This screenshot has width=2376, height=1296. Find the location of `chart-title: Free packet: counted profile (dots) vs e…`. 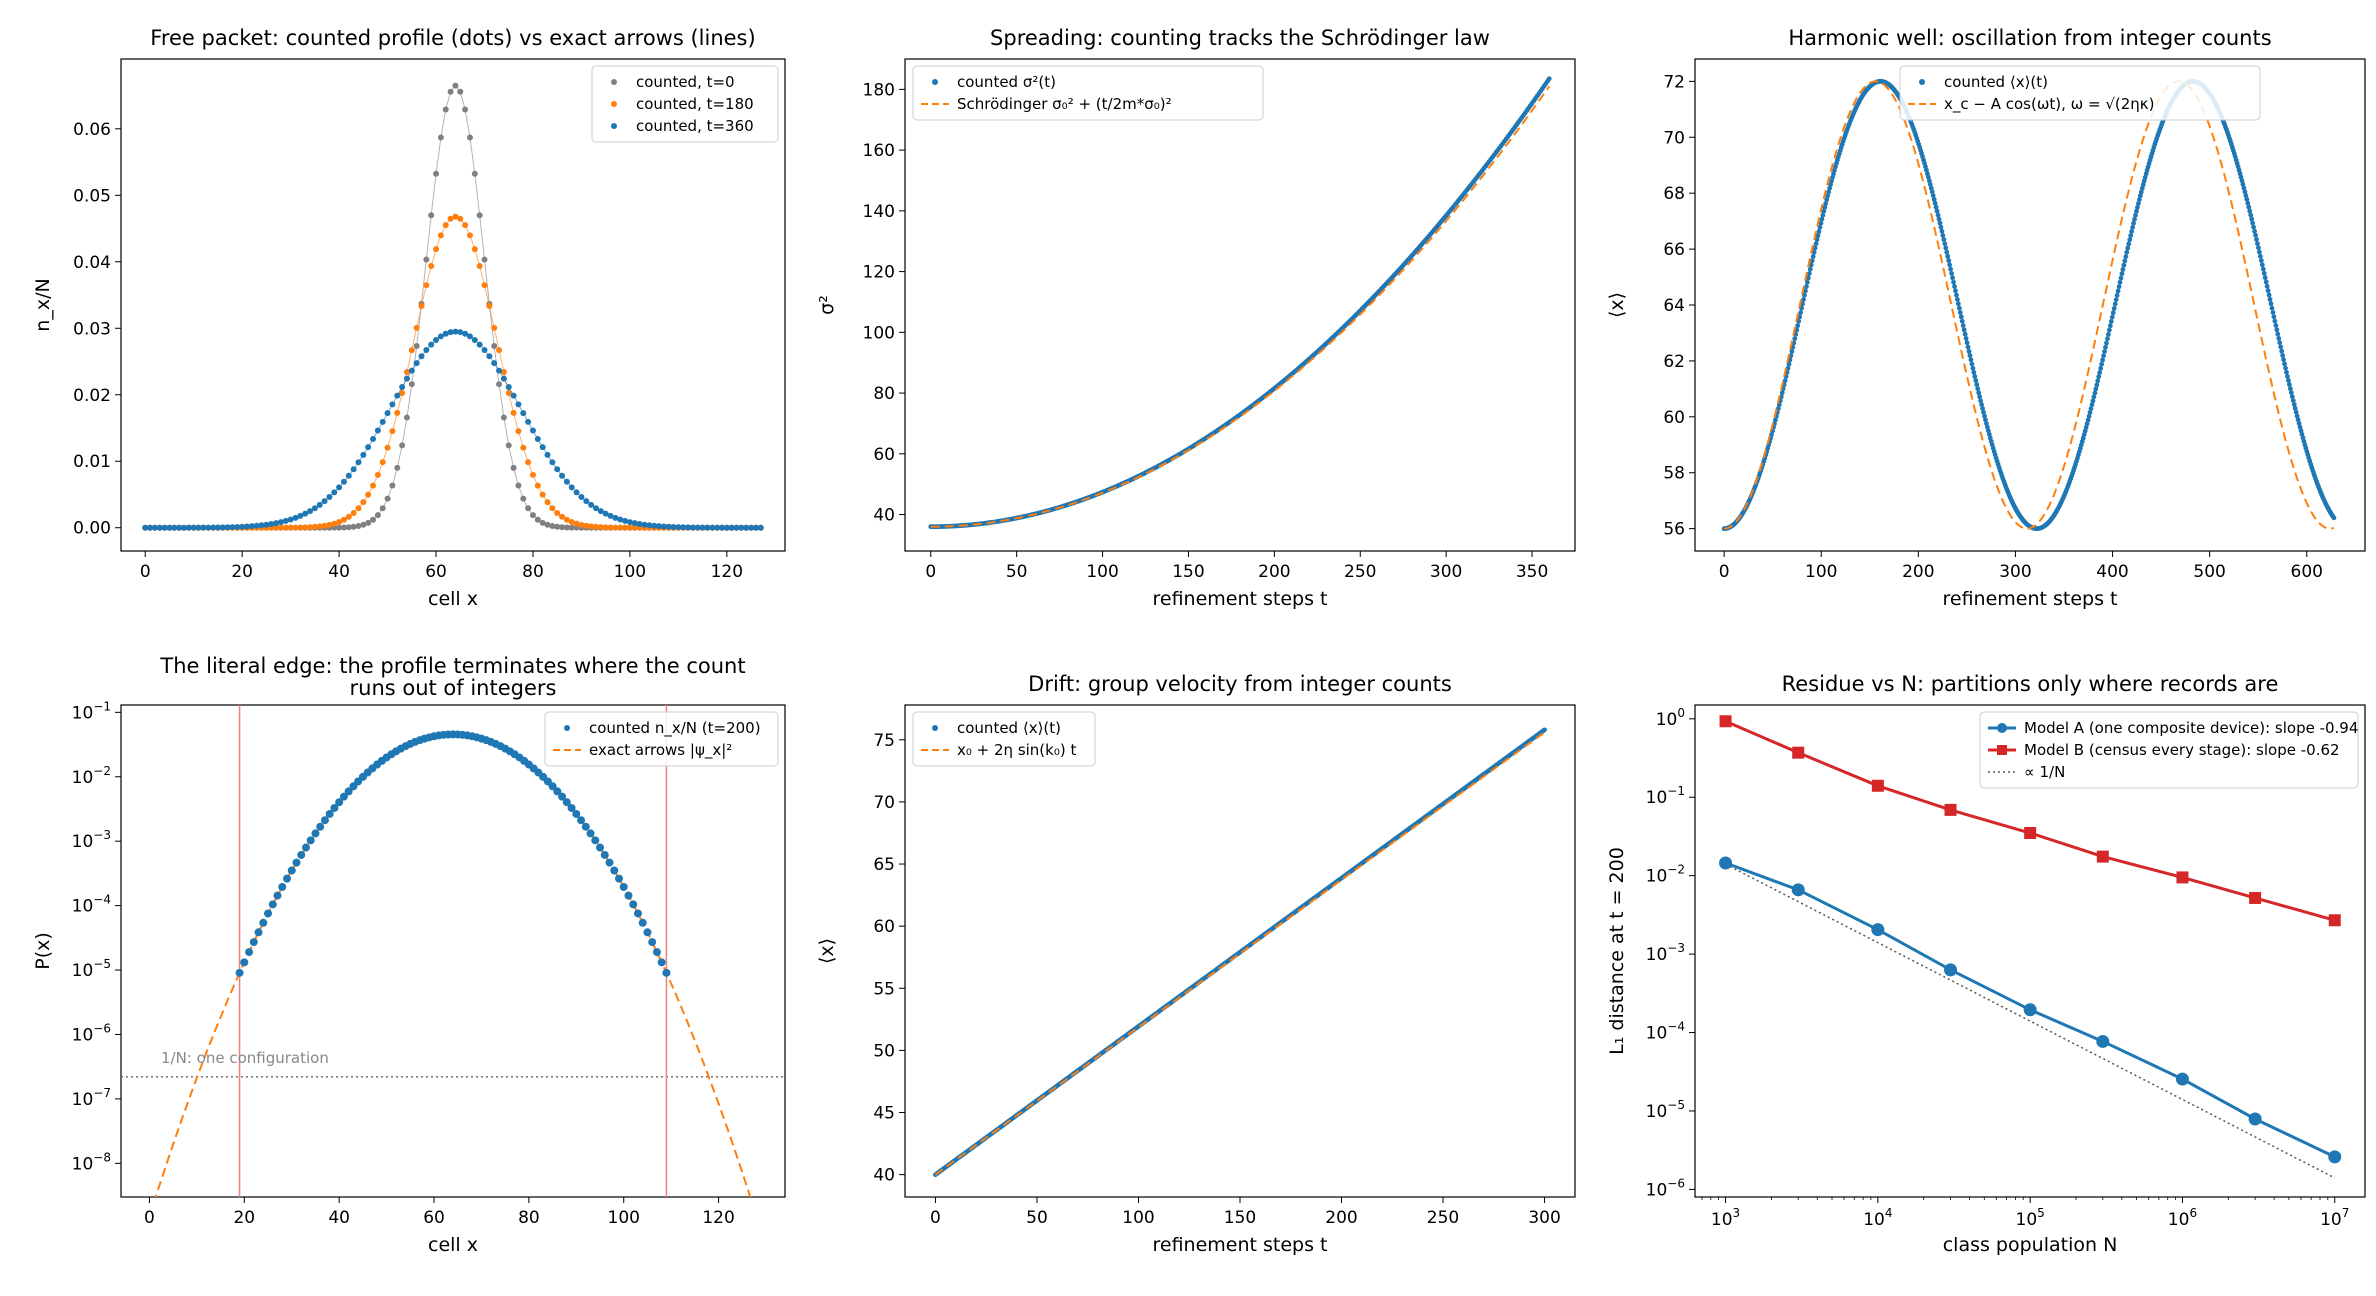

chart-title: Free packet: counted profile (dots) vs e… is located at coordinates (452, 38).